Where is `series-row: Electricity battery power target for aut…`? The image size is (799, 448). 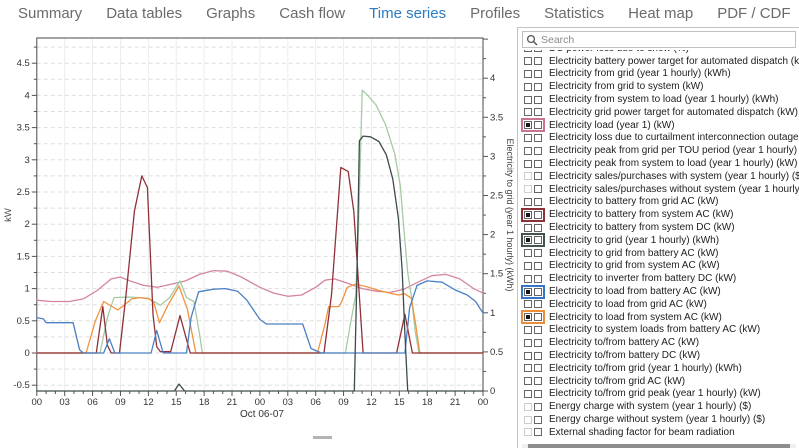
series-row: Electricity battery power target for aut… is located at coordinates (658, 61).